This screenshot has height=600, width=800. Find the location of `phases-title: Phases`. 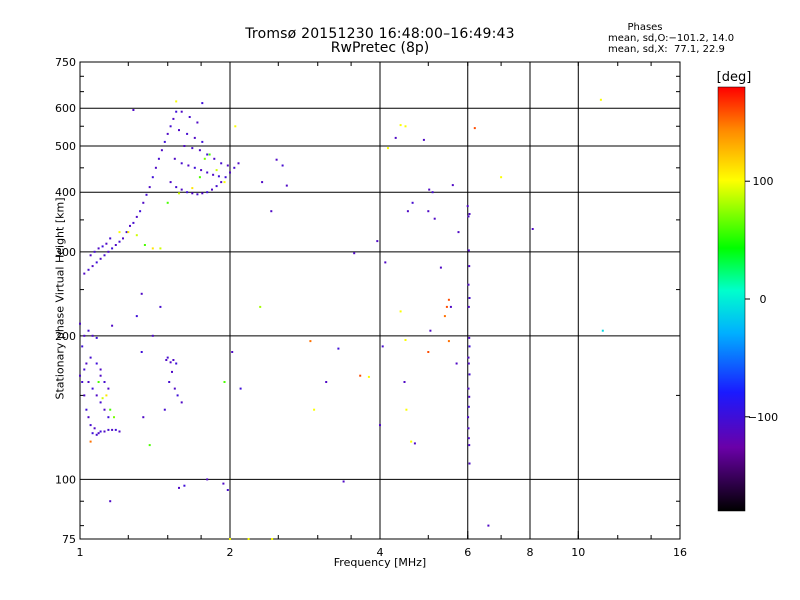

phases-title: Phases is located at coordinates (645, 27).